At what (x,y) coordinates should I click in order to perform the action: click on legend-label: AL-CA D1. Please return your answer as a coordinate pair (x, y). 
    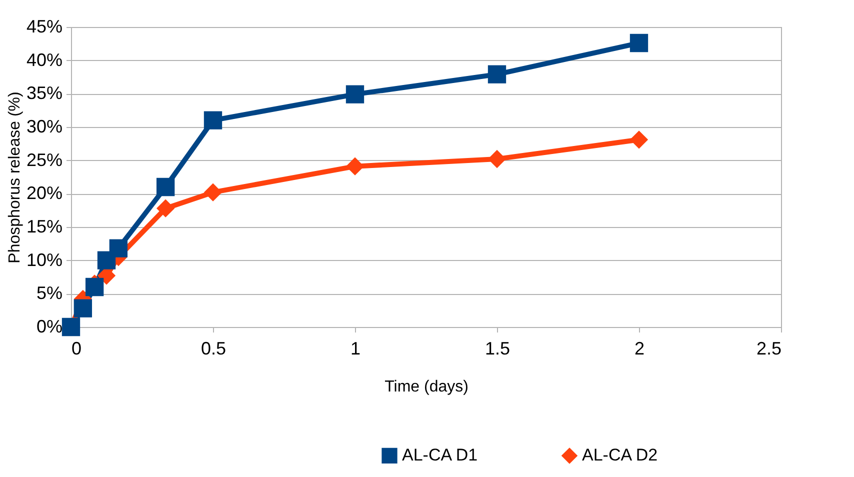
    Looking at the image, I should click on (440, 455).